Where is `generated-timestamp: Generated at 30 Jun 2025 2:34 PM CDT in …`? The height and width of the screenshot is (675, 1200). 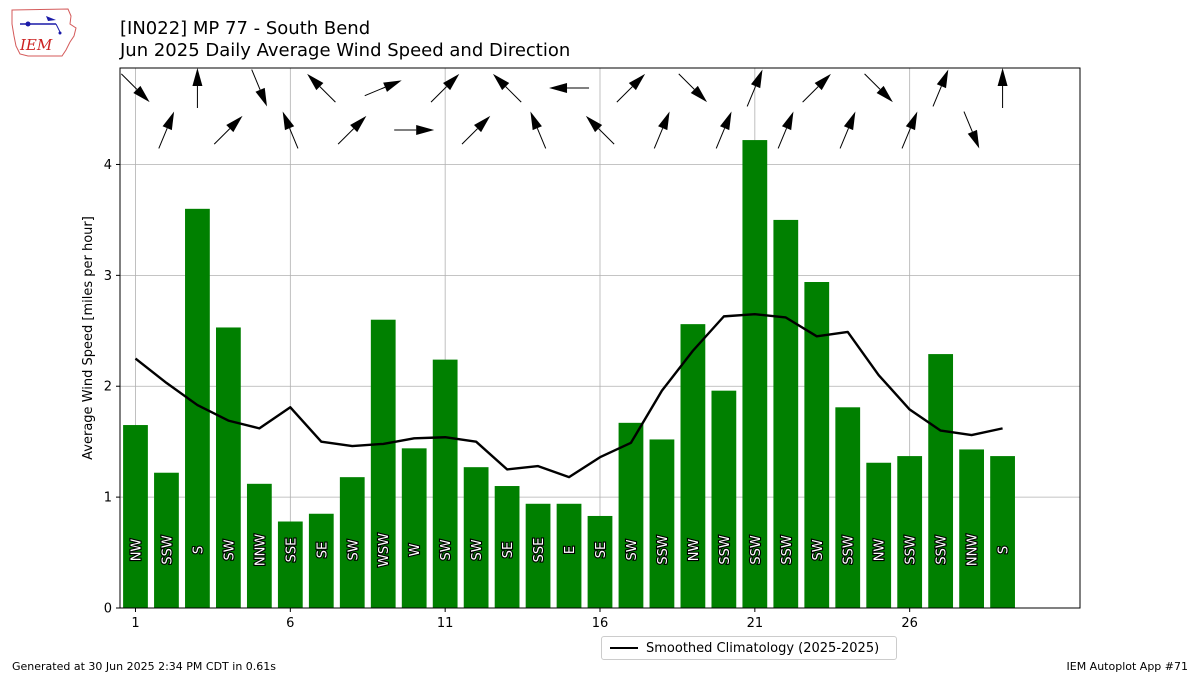 generated-timestamp: Generated at 30 Jun 2025 2:34 PM CDT in … is located at coordinates (144, 666).